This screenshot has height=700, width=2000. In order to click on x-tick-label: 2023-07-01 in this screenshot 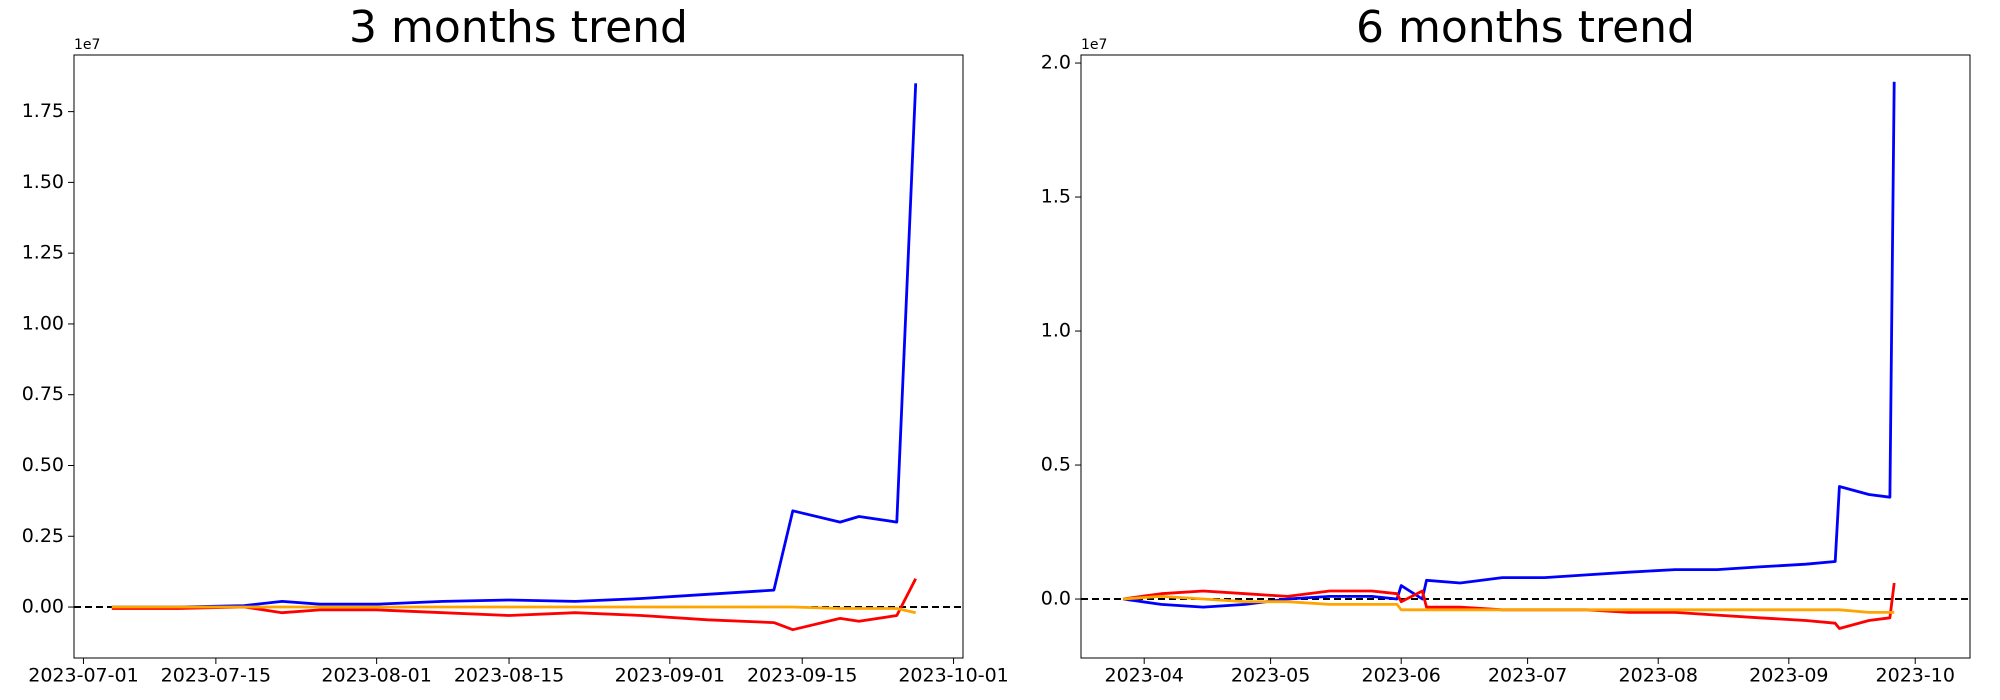, I will do `click(83, 676)`.